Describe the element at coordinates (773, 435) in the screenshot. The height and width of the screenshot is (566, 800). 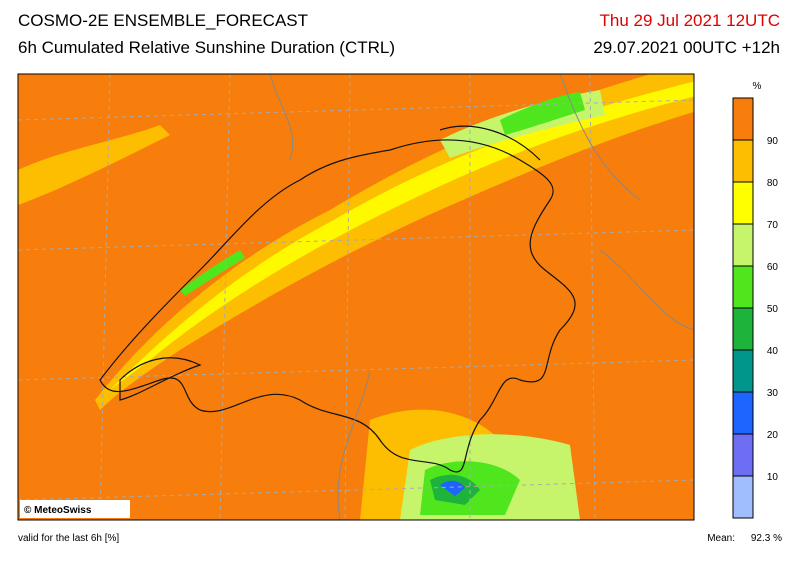
I see `colorbar-label: 20` at that location.